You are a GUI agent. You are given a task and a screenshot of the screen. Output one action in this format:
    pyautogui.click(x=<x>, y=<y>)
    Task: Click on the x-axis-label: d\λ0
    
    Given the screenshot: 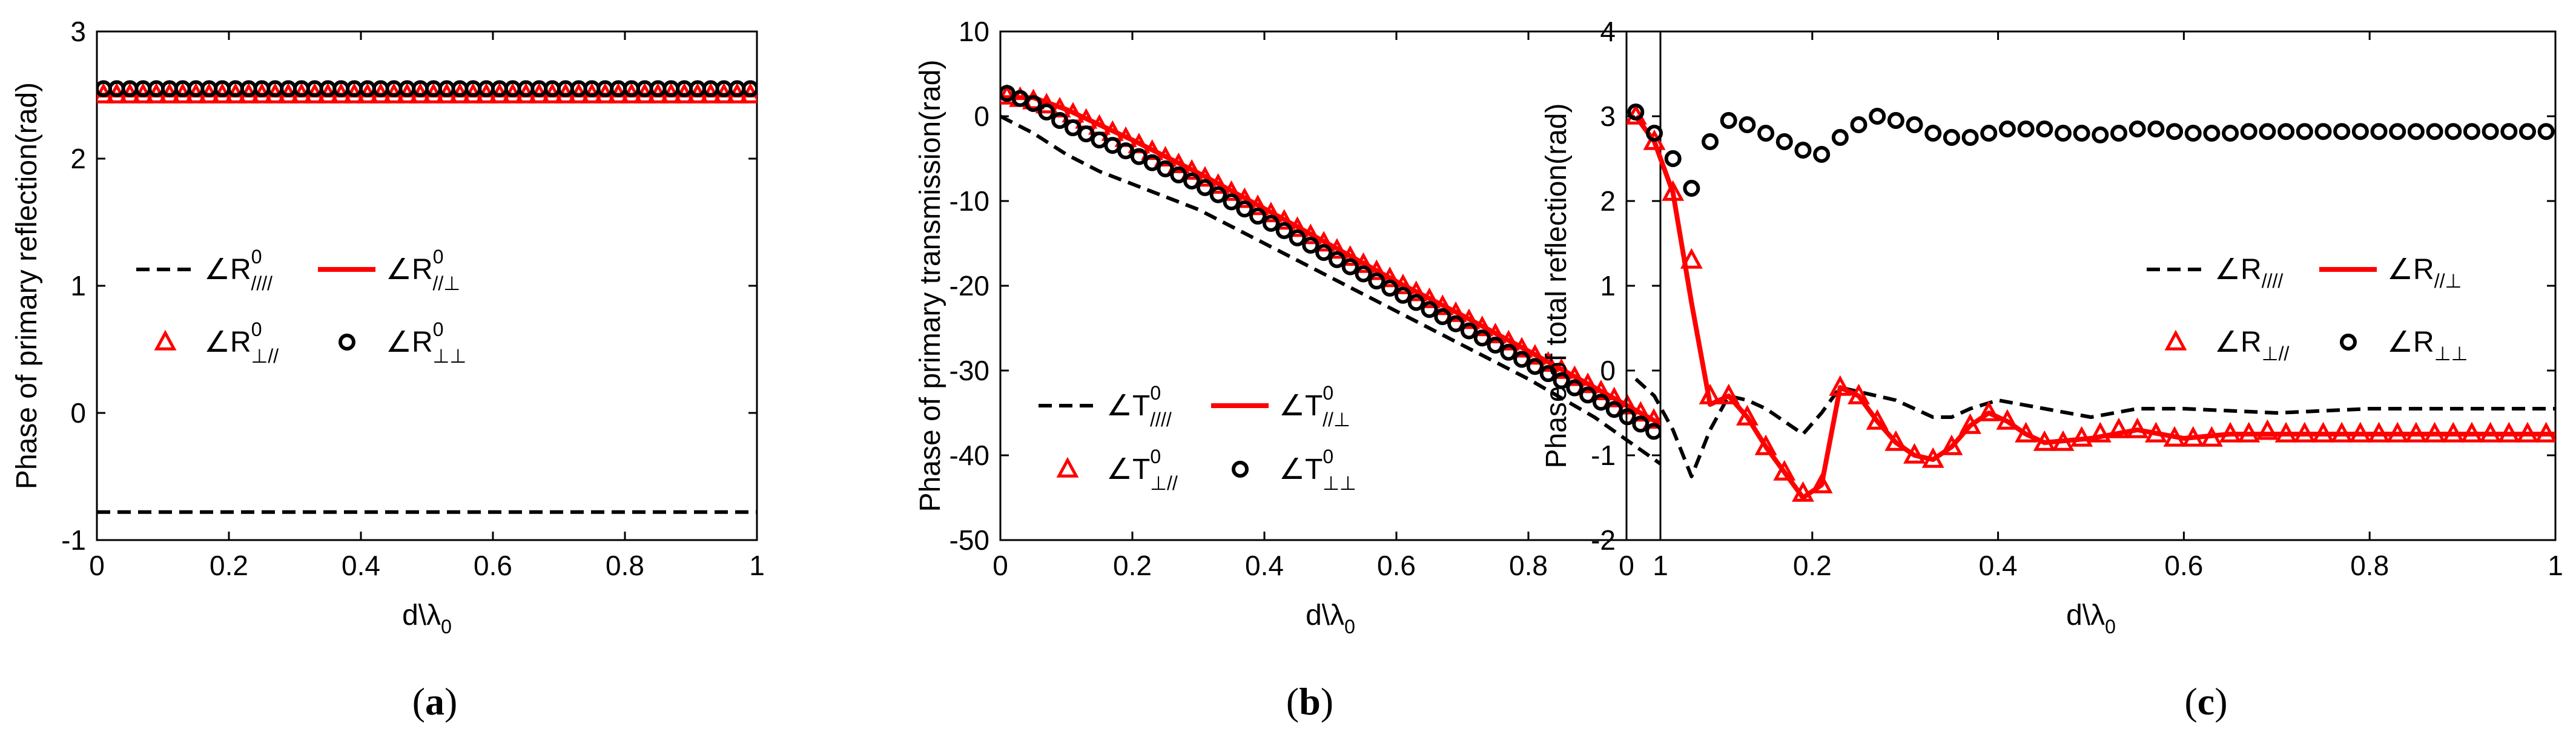 What is the action you would take?
    pyautogui.click(x=427, y=618)
    